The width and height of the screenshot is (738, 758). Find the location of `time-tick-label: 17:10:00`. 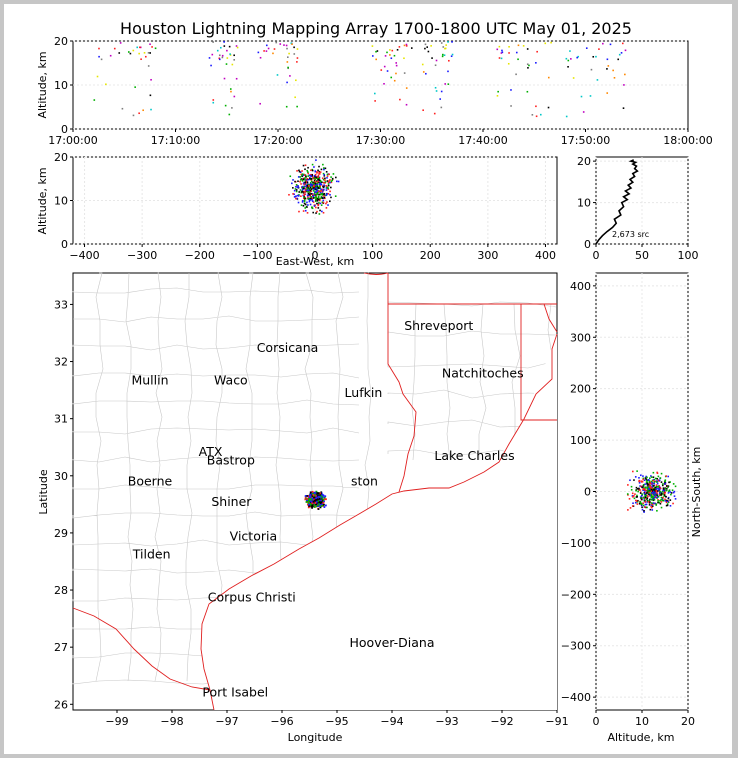

time-tick-label: 17:10:00 is located at coordinates (175, 140).